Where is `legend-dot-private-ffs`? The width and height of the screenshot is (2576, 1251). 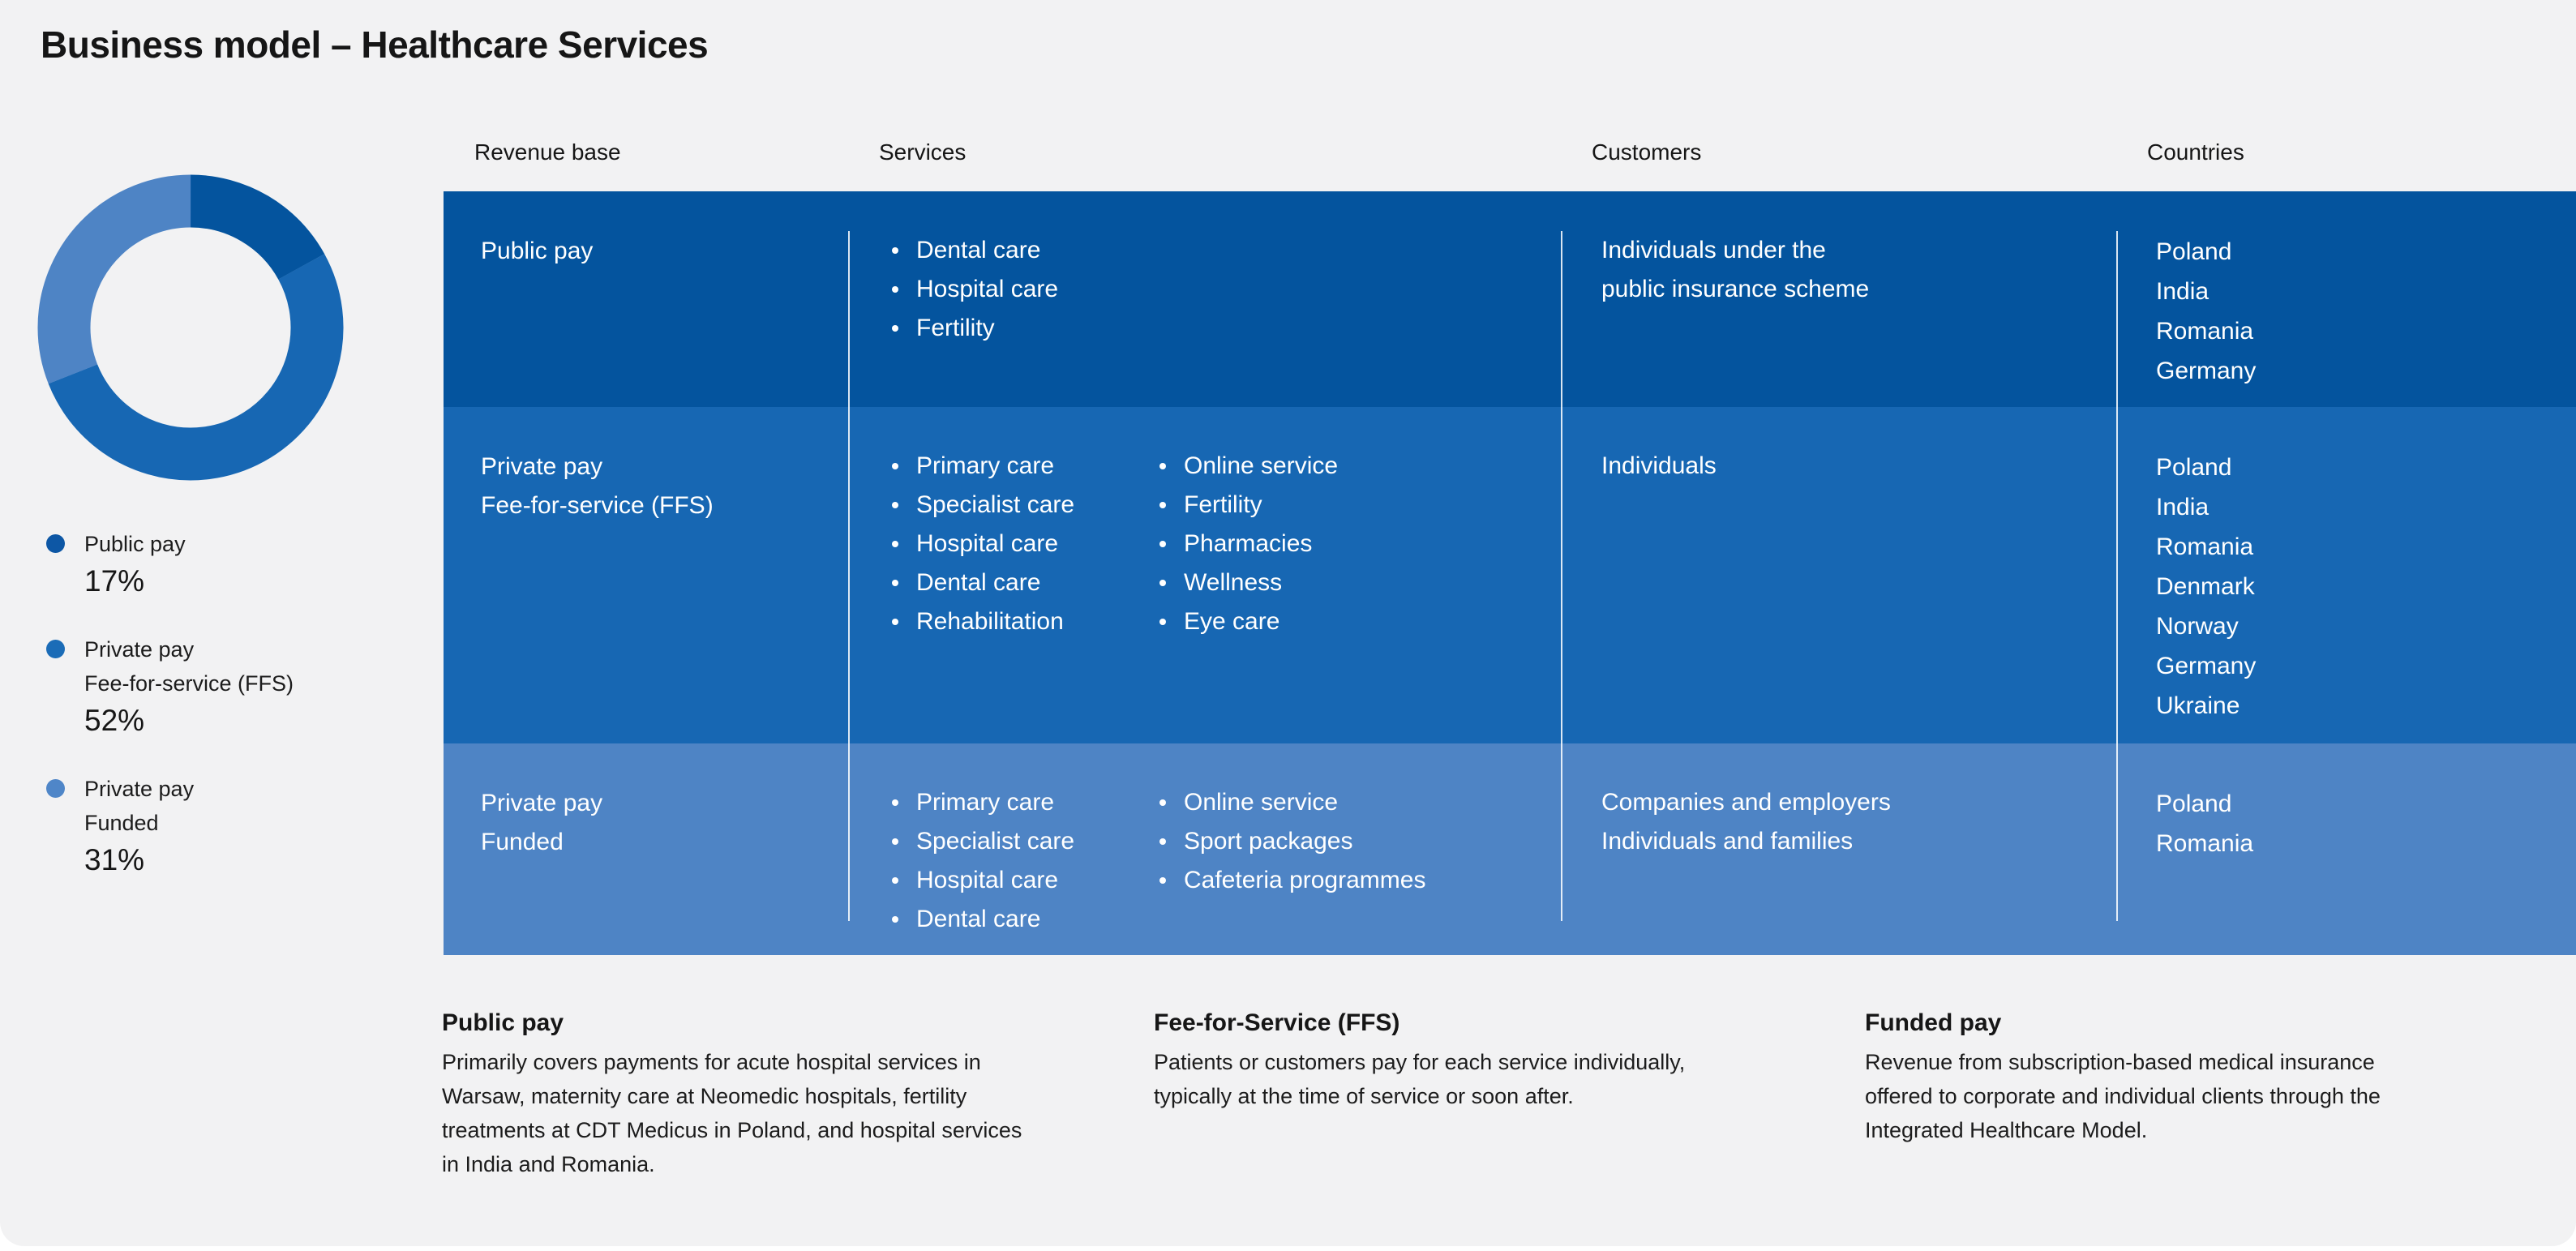
legend-dot-private-ffs is located at coordinates (55, 649).